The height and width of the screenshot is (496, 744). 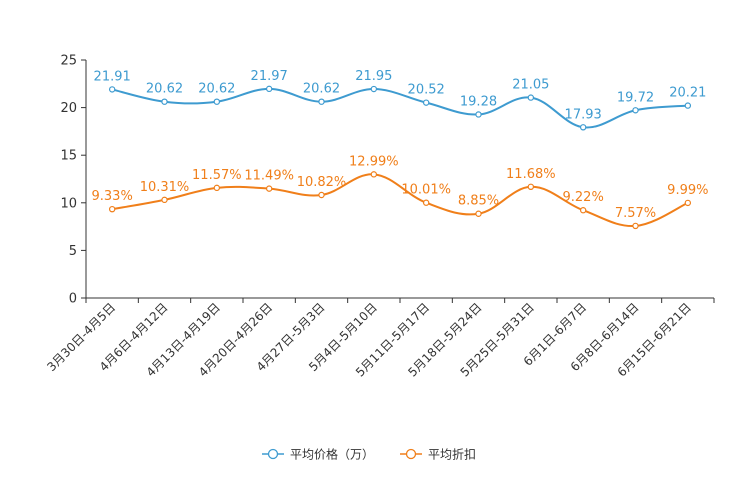 What do you see at coordinates (373, 76) in the screenshot?
I see `data-label: 21.95` at bounding box center [373, 76].